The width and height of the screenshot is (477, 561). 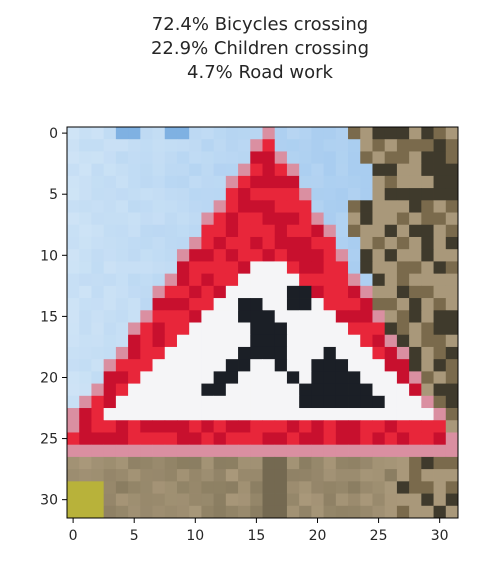 What do you see at coordinates (53, 317) in the screenshot?
I see `y-axis: 0 5 10 15 20 25 30` at bounding box center [53, 317].